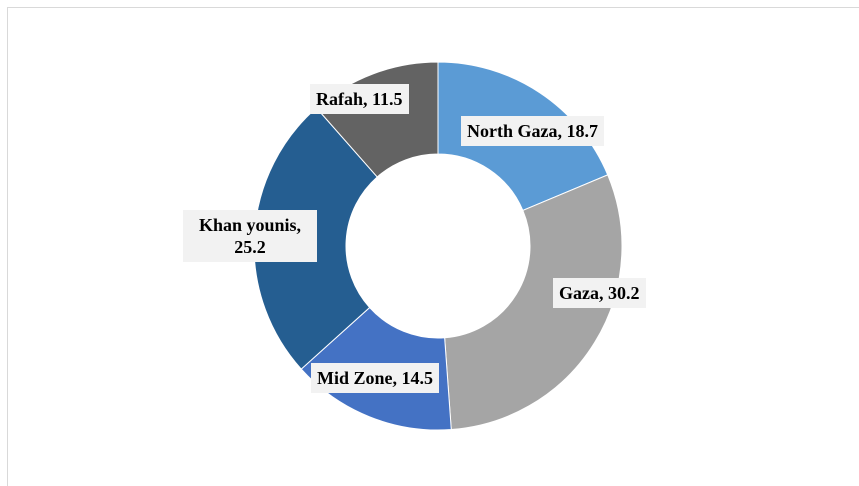 This screenshot has width=859, height=486. What do you see at coordinates (532, 131) in the screenshot?
I see `data-label-north-gaza: North Gaza, 18.7` at bounding box center [532, 131].